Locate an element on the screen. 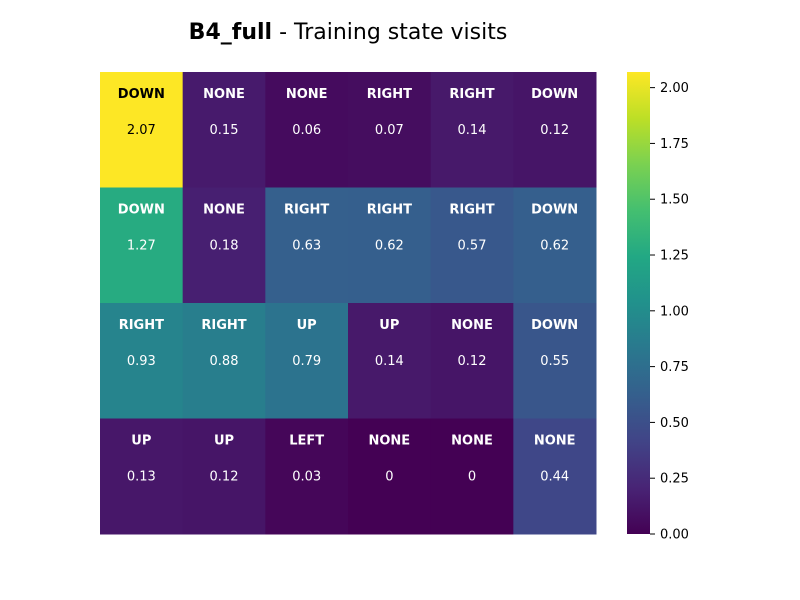  colorbar-tick-label: 1.25 is located at coordinates (674, 256).